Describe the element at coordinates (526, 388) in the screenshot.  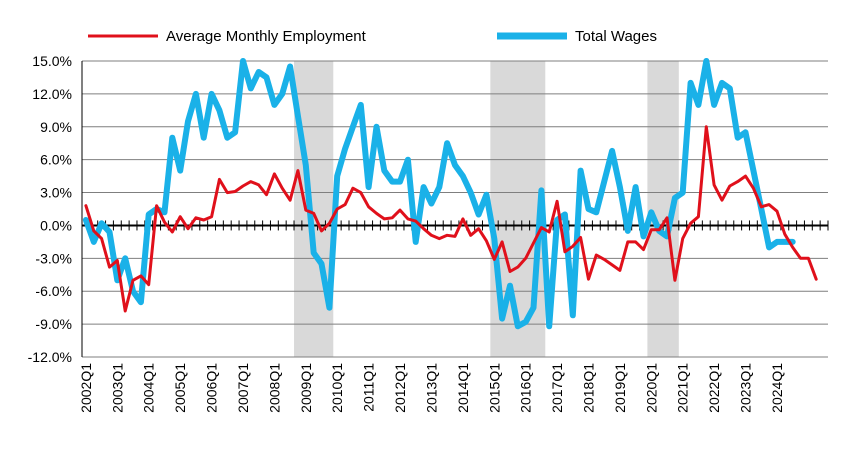
I see `x-tick-label: 2016Q1` at that location.